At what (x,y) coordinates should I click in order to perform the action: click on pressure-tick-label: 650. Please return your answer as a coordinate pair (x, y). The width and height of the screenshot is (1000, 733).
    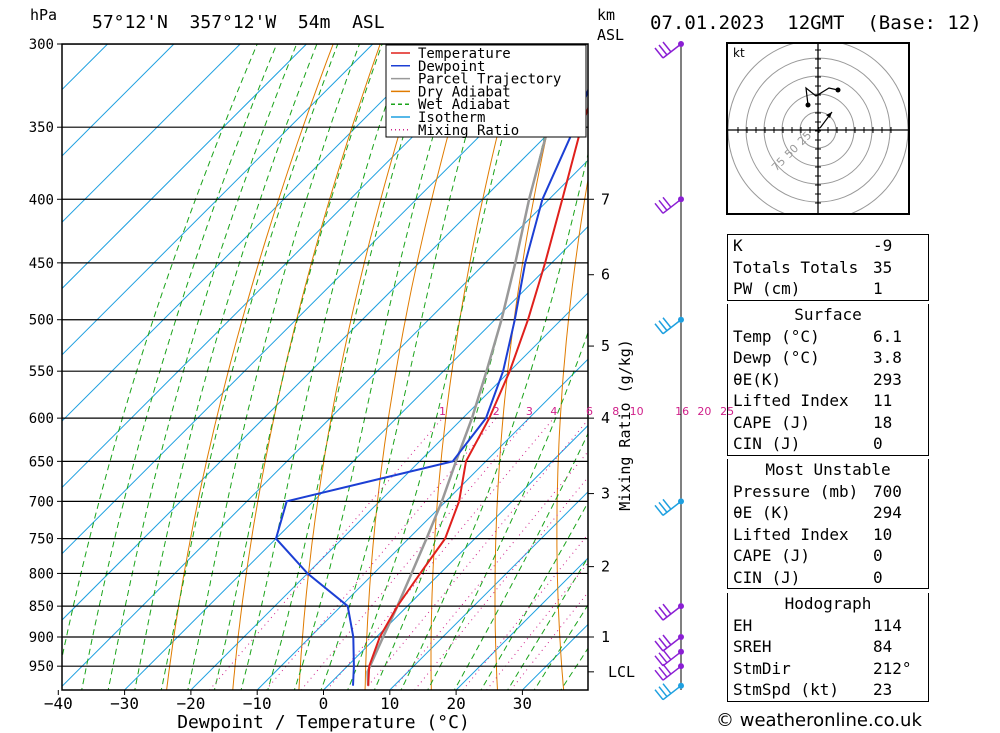
    Looking at the image, I should click on (41, 462).